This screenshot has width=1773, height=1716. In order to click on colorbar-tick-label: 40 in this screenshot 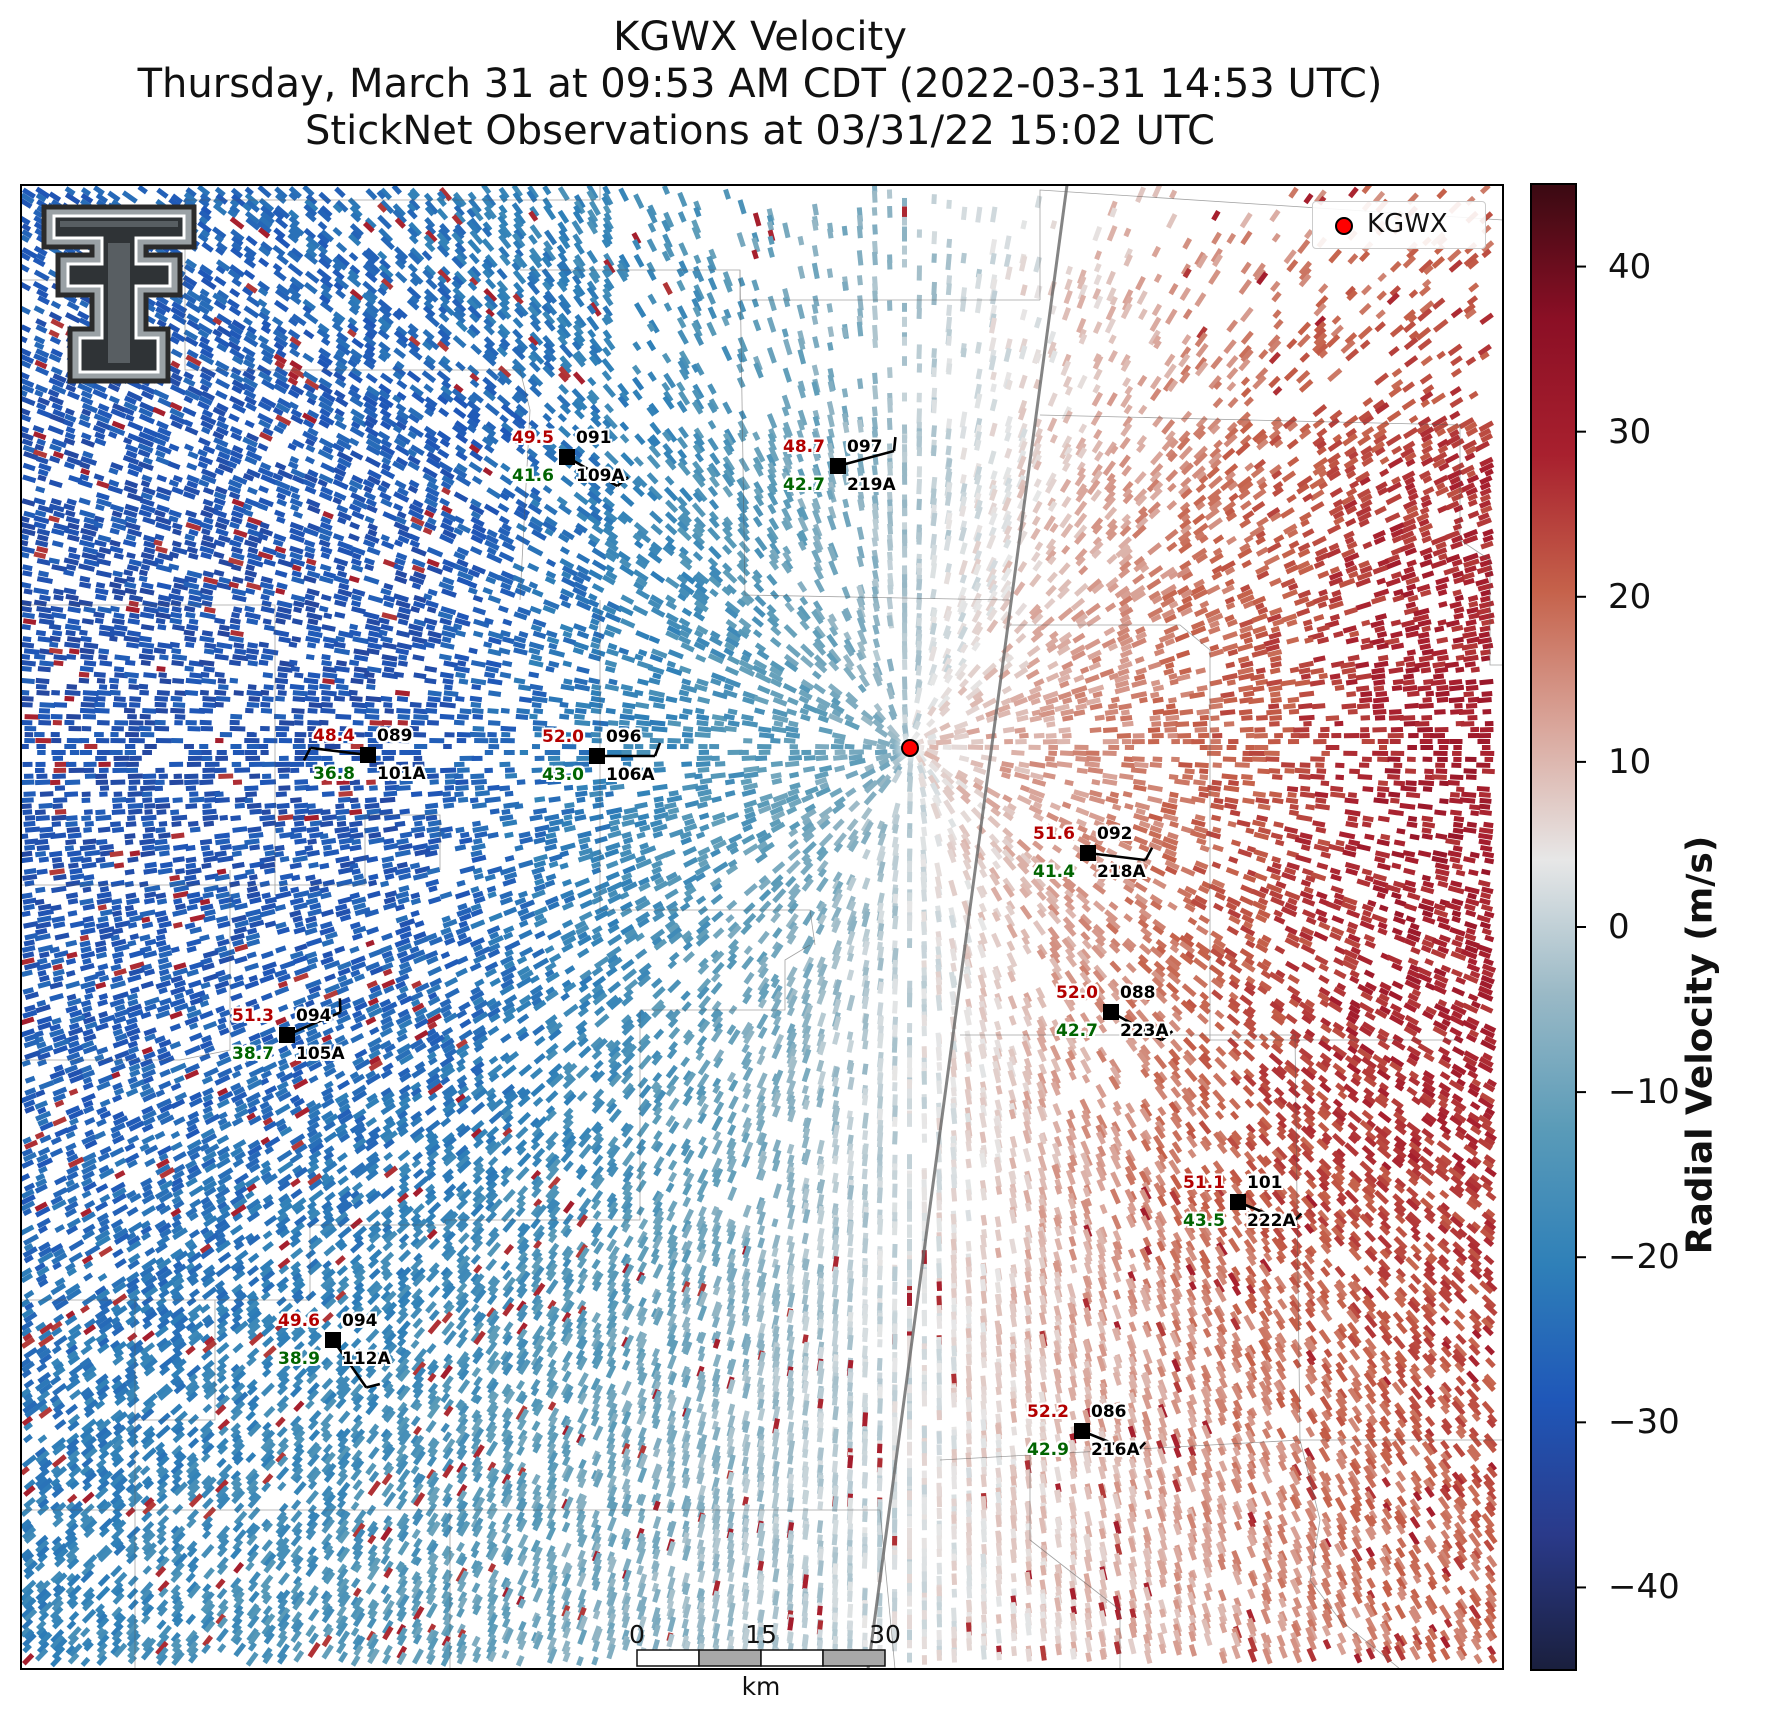, I will do `click(1630, 266)`.